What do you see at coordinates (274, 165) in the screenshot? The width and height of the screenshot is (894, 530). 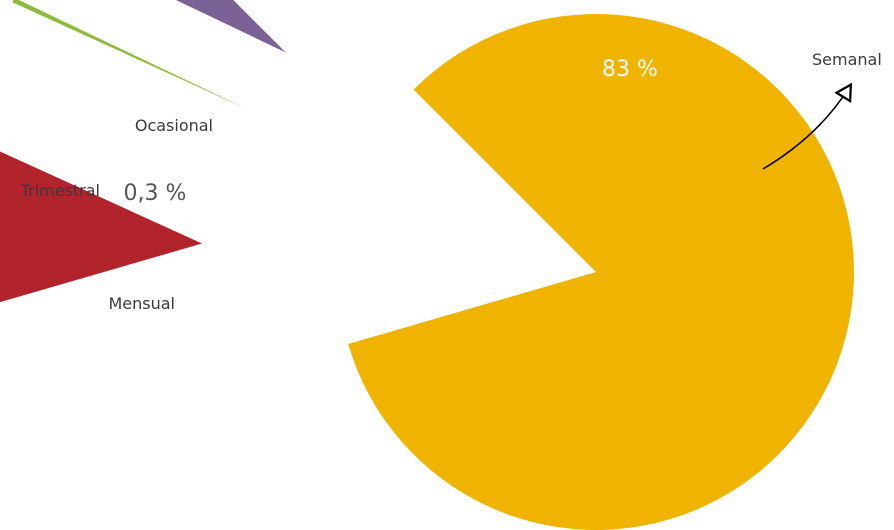 I see `value-label-ocasional: 5,4 %` at bounding box center [274, 165].